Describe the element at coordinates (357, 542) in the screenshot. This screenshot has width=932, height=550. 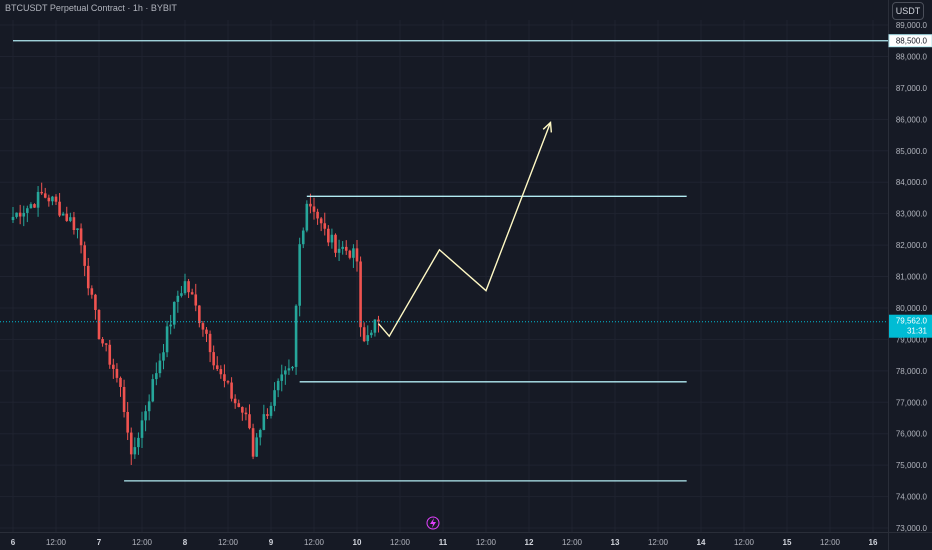
I see `time-tick-label: 10` at that location.